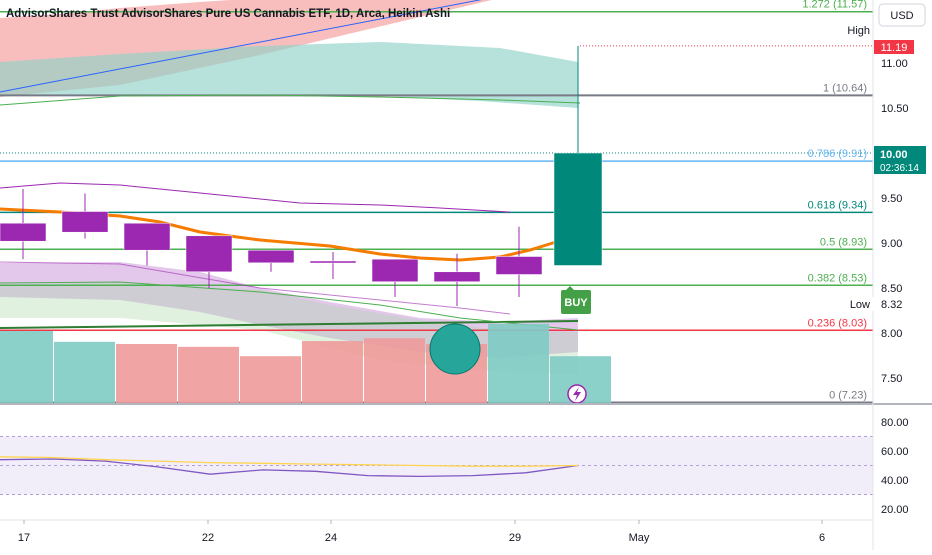 This screenshot has height=555, width=932. What do you see at coordinates (208, 538) in the screenshot?
I see `time-tick: 22` at bounding box center [208, 538].